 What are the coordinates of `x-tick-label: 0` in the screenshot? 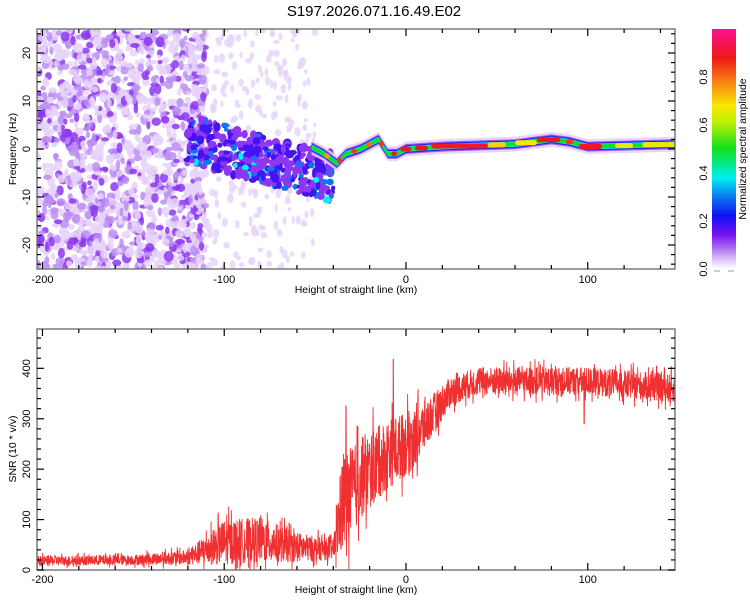 It's located at (406, 580).